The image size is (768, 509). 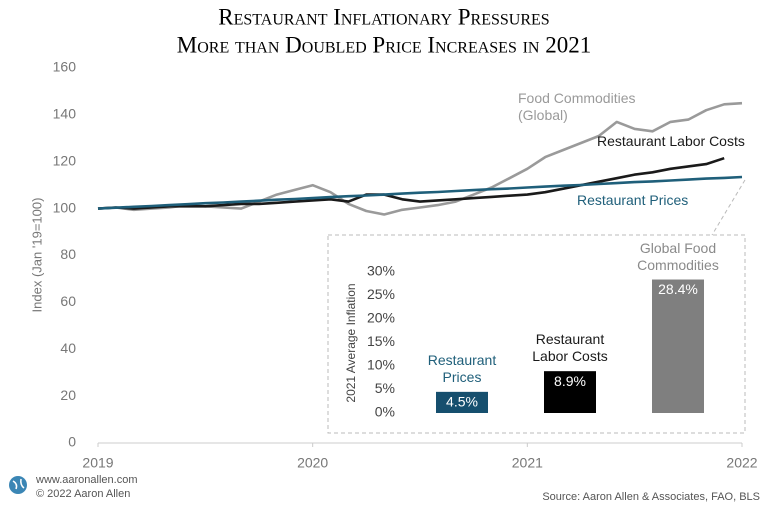 I want to click on y-axis-label: Index (Jan '19=100), so click(x=36, y=255).